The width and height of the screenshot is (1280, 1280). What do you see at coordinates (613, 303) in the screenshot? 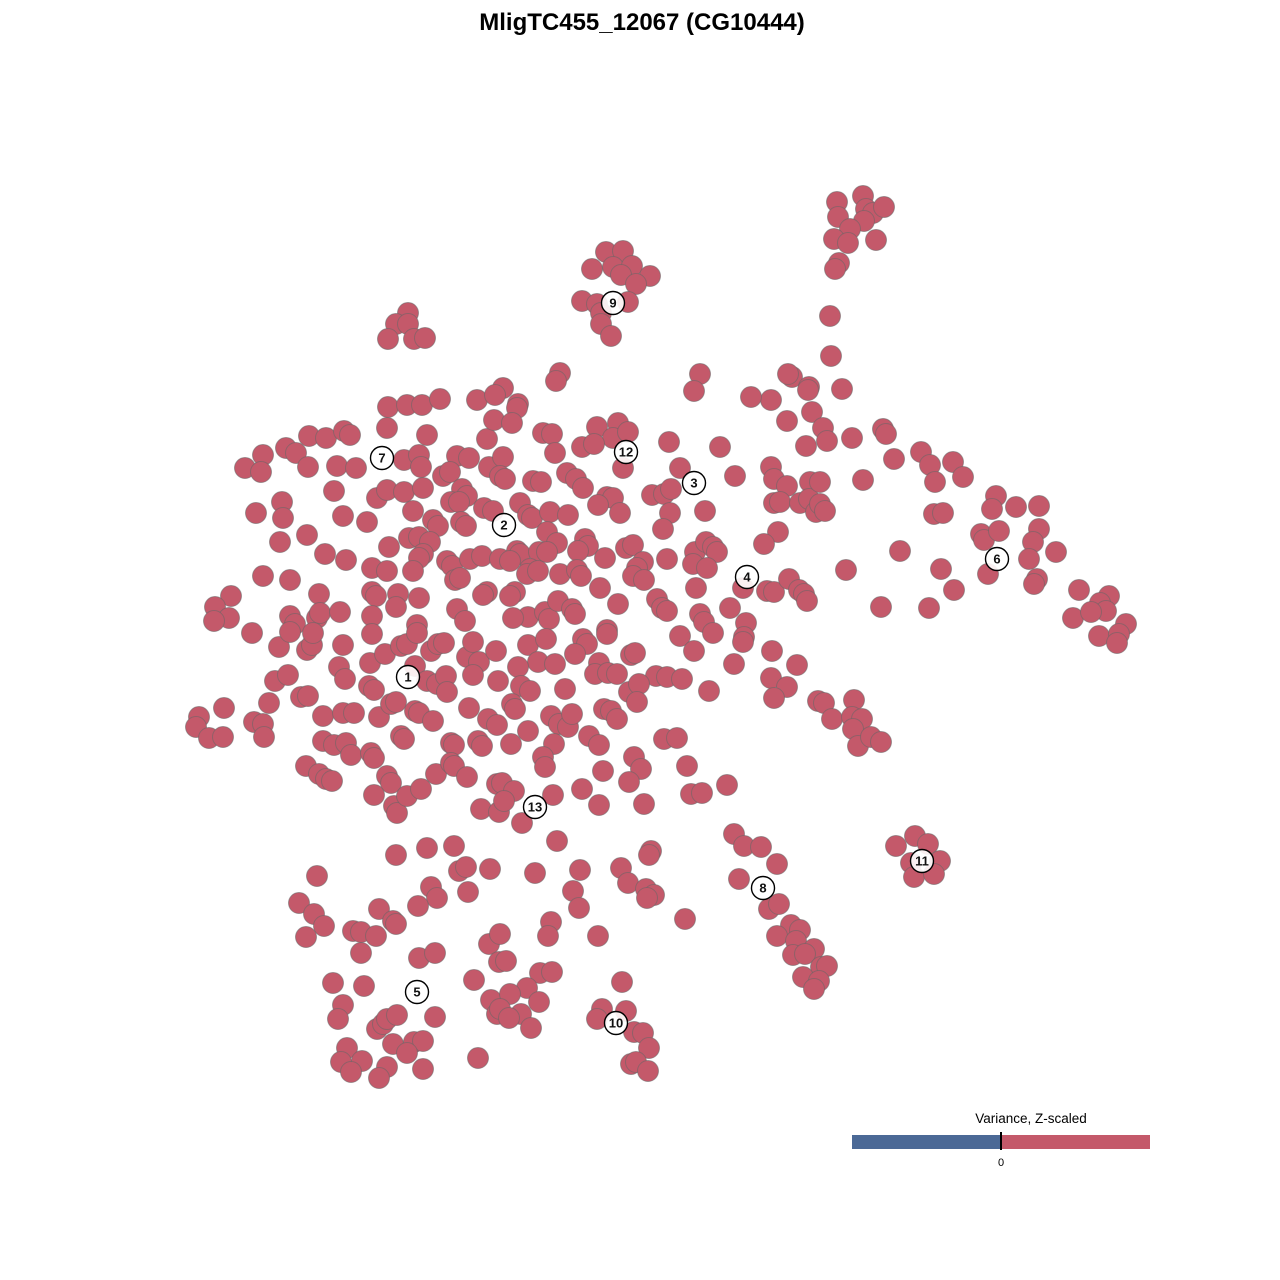
I see `cluster-label-9: 9` at bounding box center [613, 303].